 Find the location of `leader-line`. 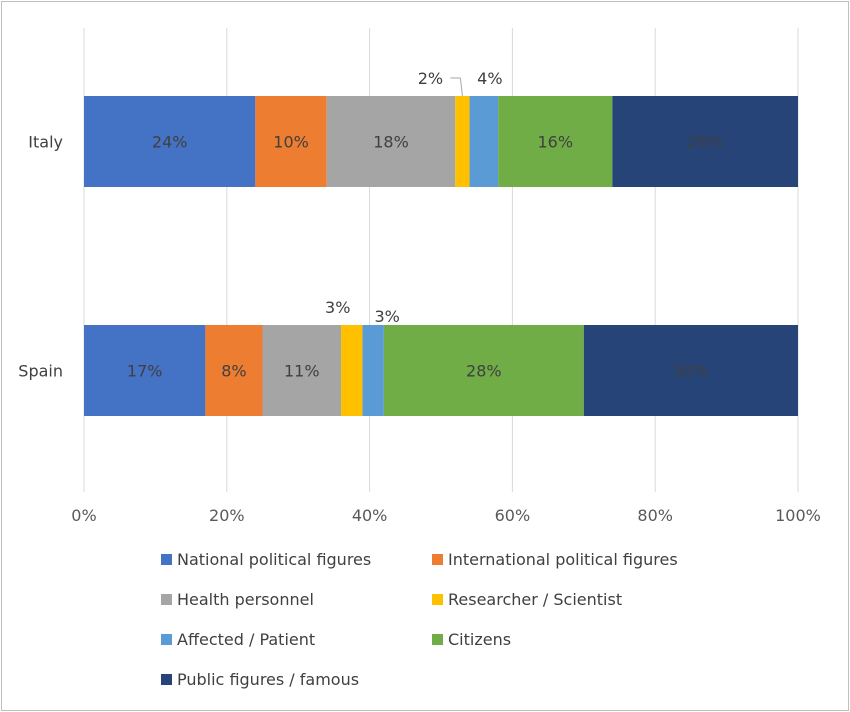

leader-line is located at coordinates (461, 87).